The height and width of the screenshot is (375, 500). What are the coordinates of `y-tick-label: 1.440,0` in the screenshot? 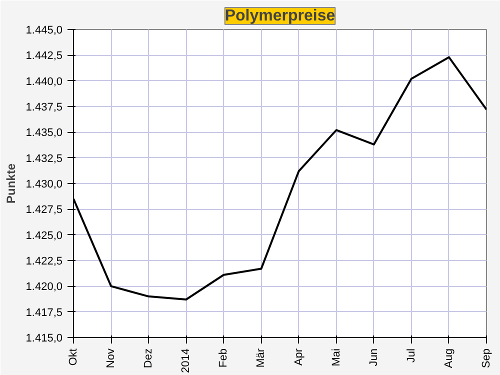 It's located at (44, 82).